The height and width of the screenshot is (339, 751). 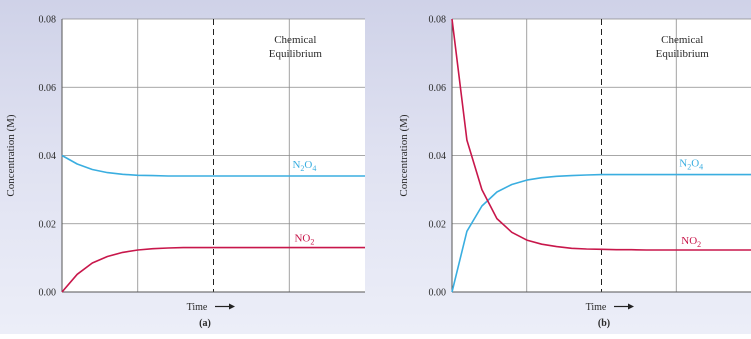 What do you see at coordinates (604, 323) in the screenshot?
I see `panel-label: (b)` at bounding box center [604, 323].